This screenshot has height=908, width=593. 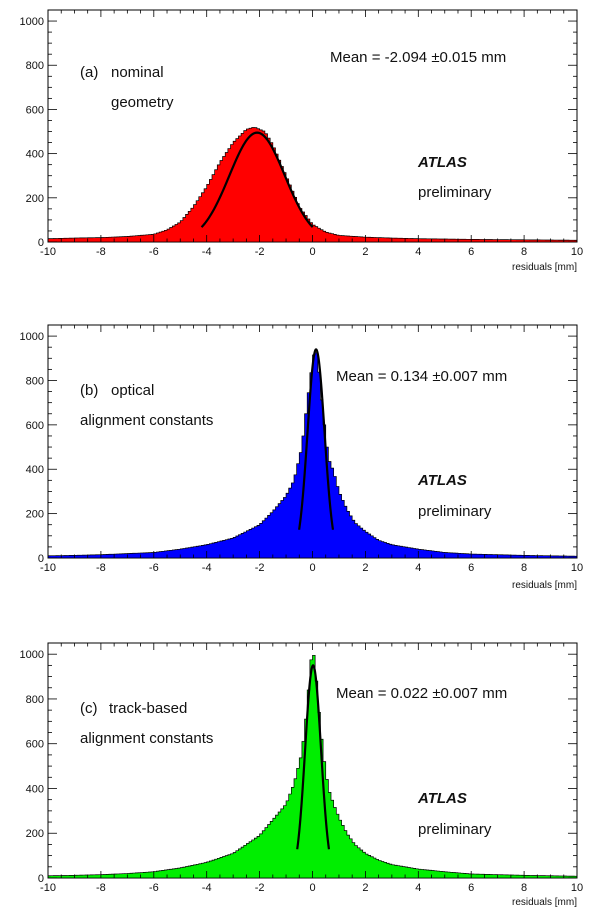 I want to click on histogram-marks, so click(x=312, y=185).